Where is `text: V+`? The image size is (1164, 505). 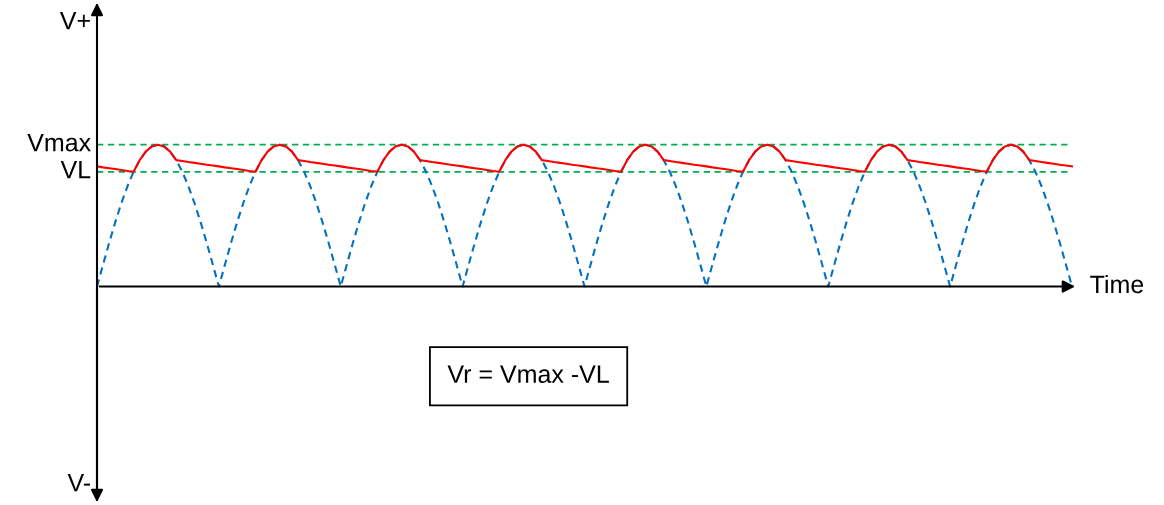
text: V+ is located at coordinates (74, 20).